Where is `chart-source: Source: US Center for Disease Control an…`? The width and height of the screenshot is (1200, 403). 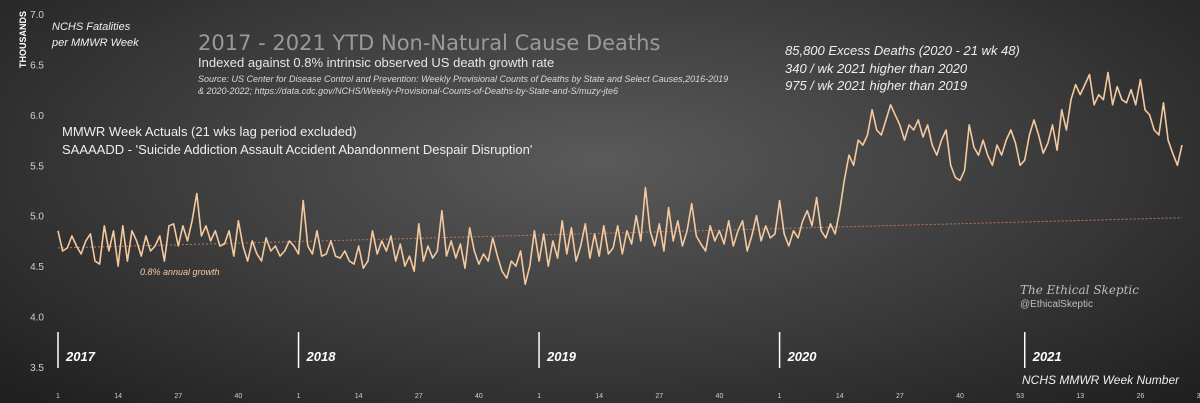
chart-source: Source: US Center for Disease Control an… is located at coordinates (463, 79).